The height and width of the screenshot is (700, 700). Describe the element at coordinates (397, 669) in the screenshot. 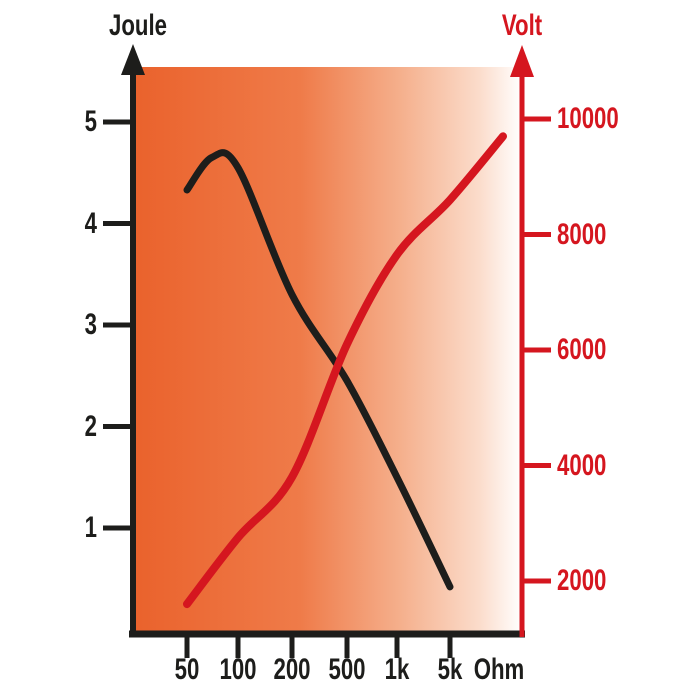

I see `x-tick-label: 1k` at that location.